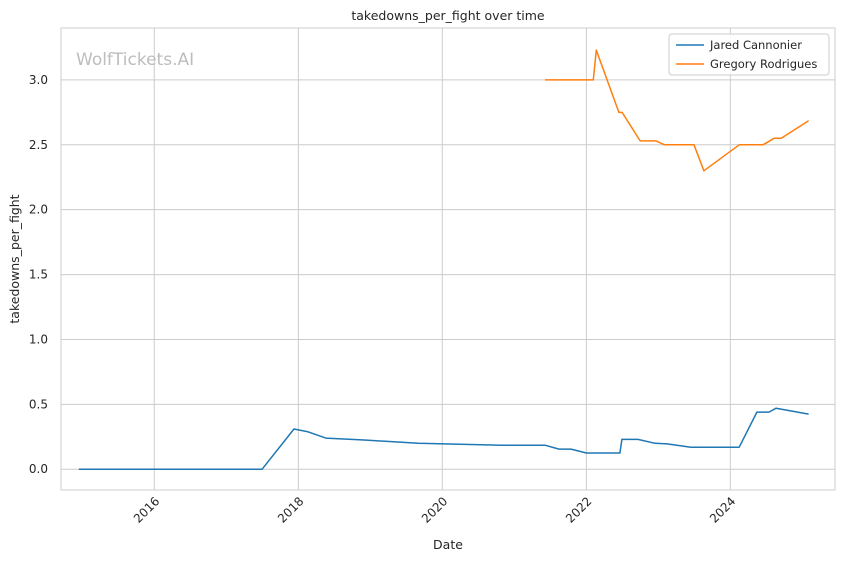 This screenshot has height=561, width=844. Describe the element at coordinates (38, 469) in the screenshot. I see `y-tick-label: 0.0` at that location.